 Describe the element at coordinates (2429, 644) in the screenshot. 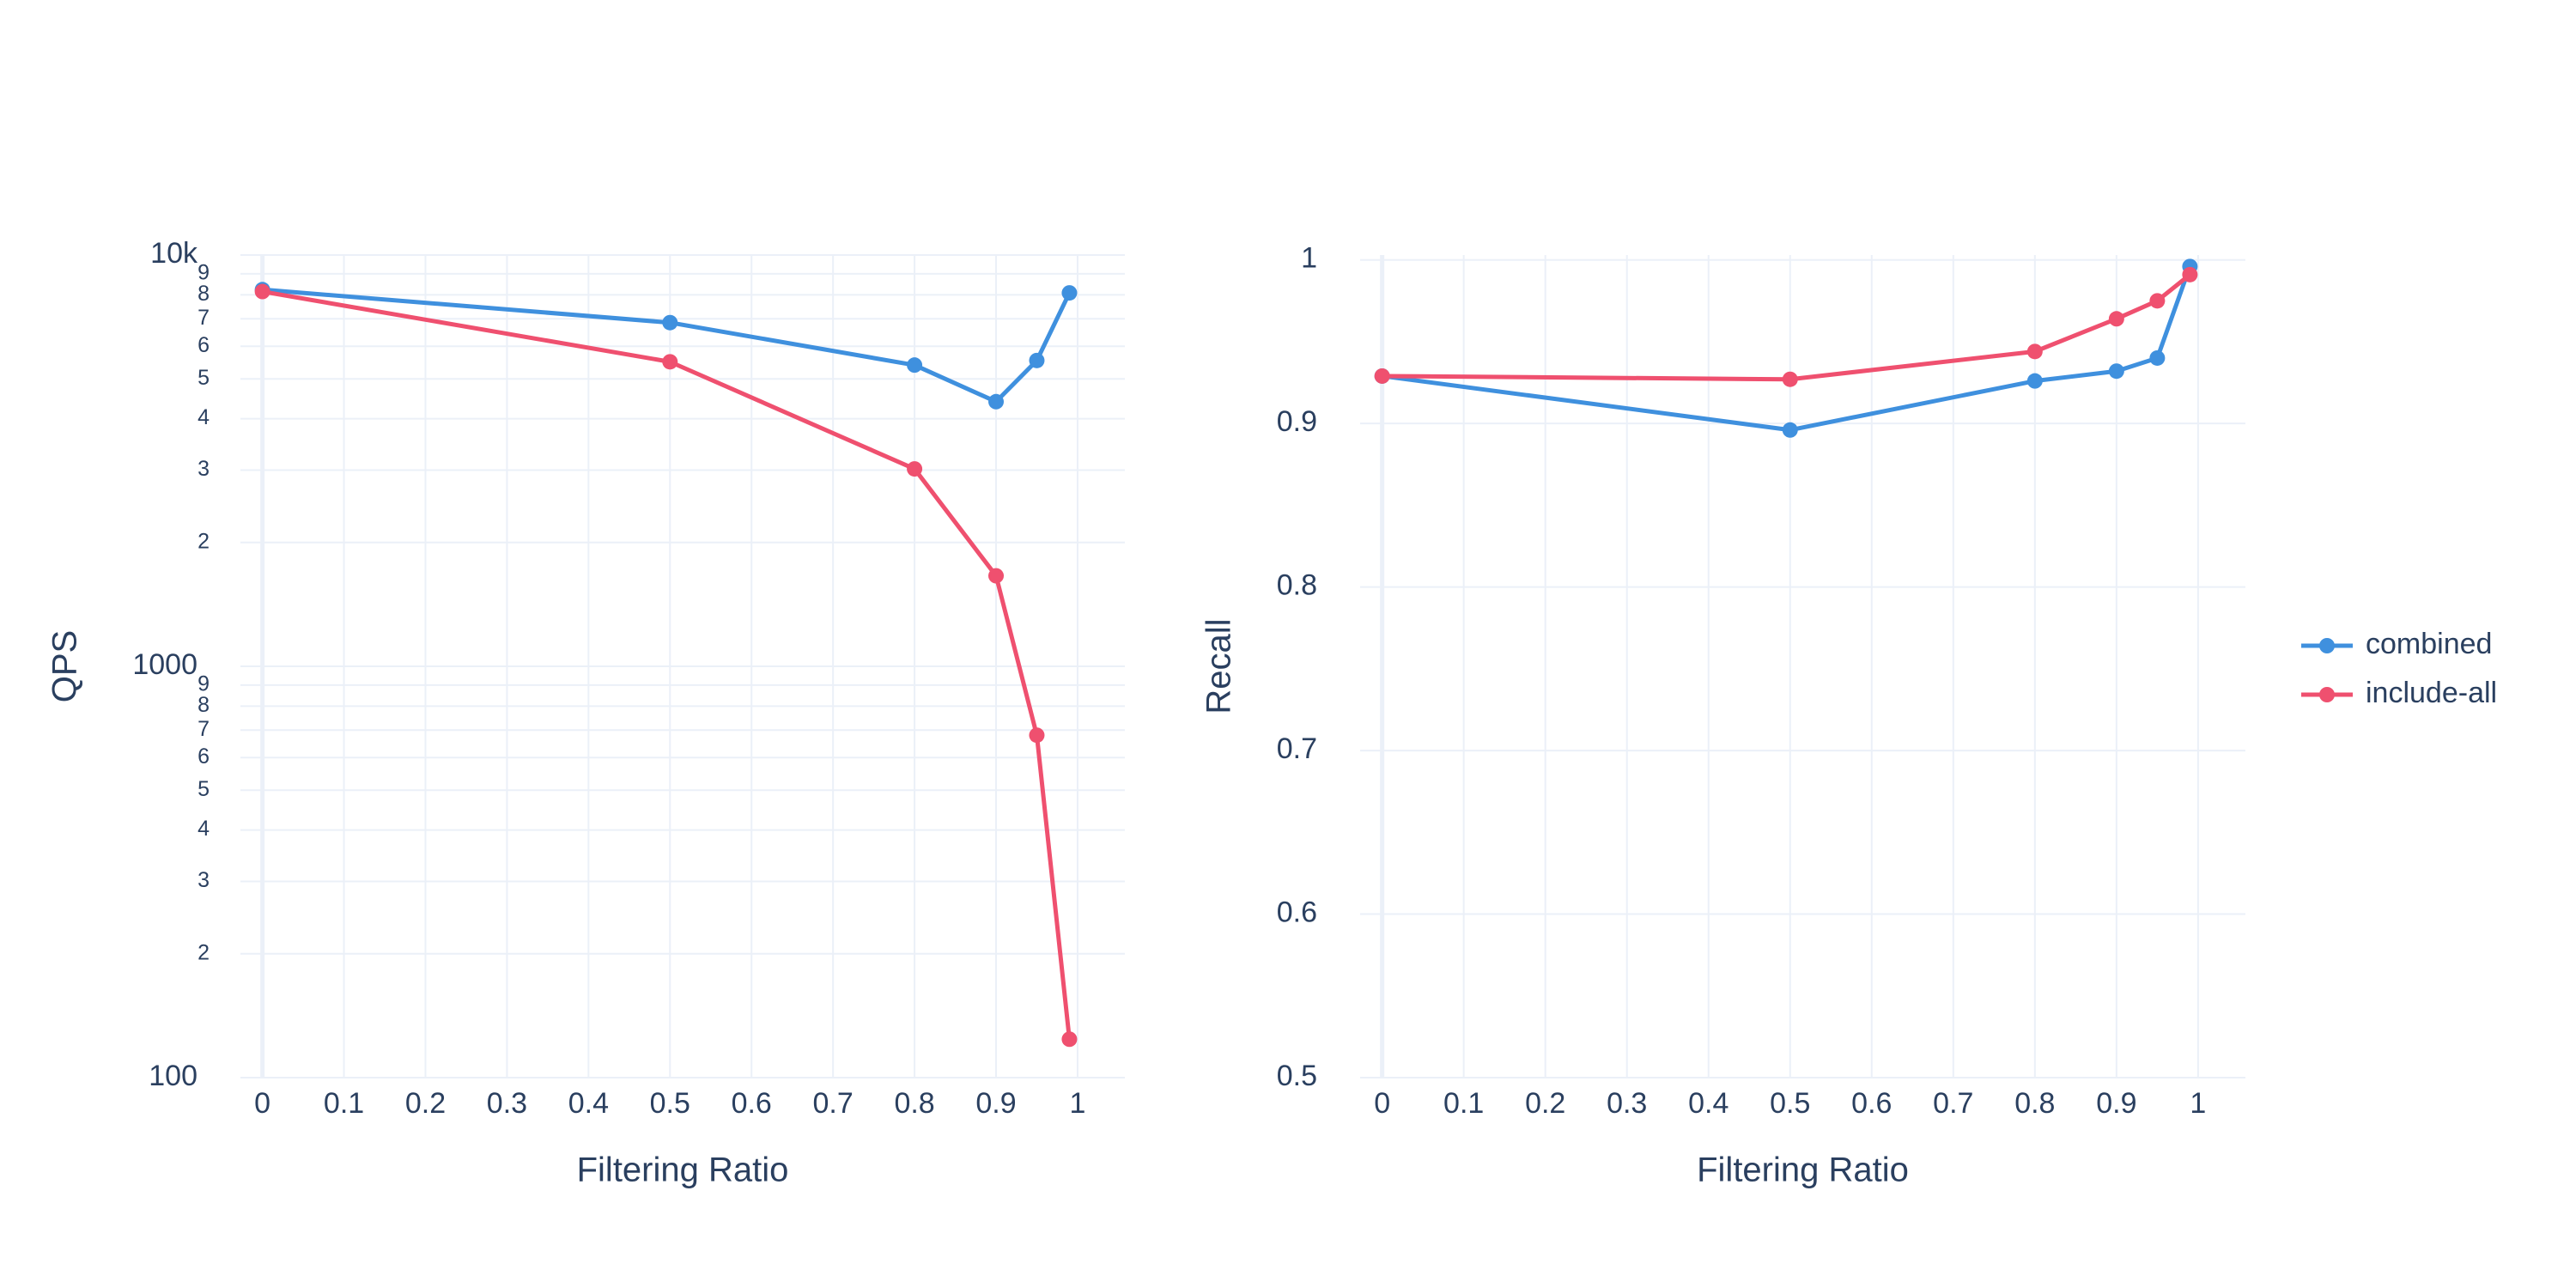

I see `legend-label: combined` at that location.